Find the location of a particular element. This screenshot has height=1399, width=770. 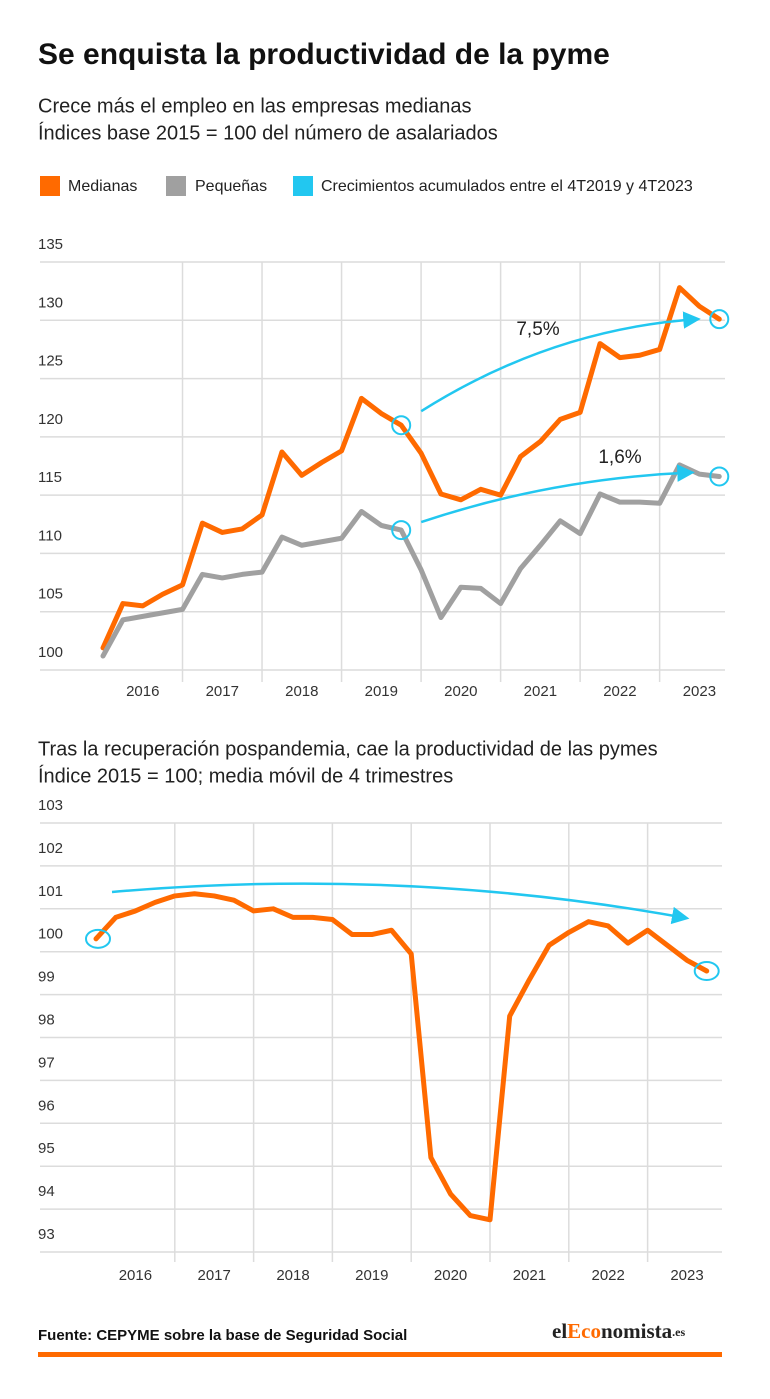

y-tick-label: 101 is located at coordinates (50, 891).